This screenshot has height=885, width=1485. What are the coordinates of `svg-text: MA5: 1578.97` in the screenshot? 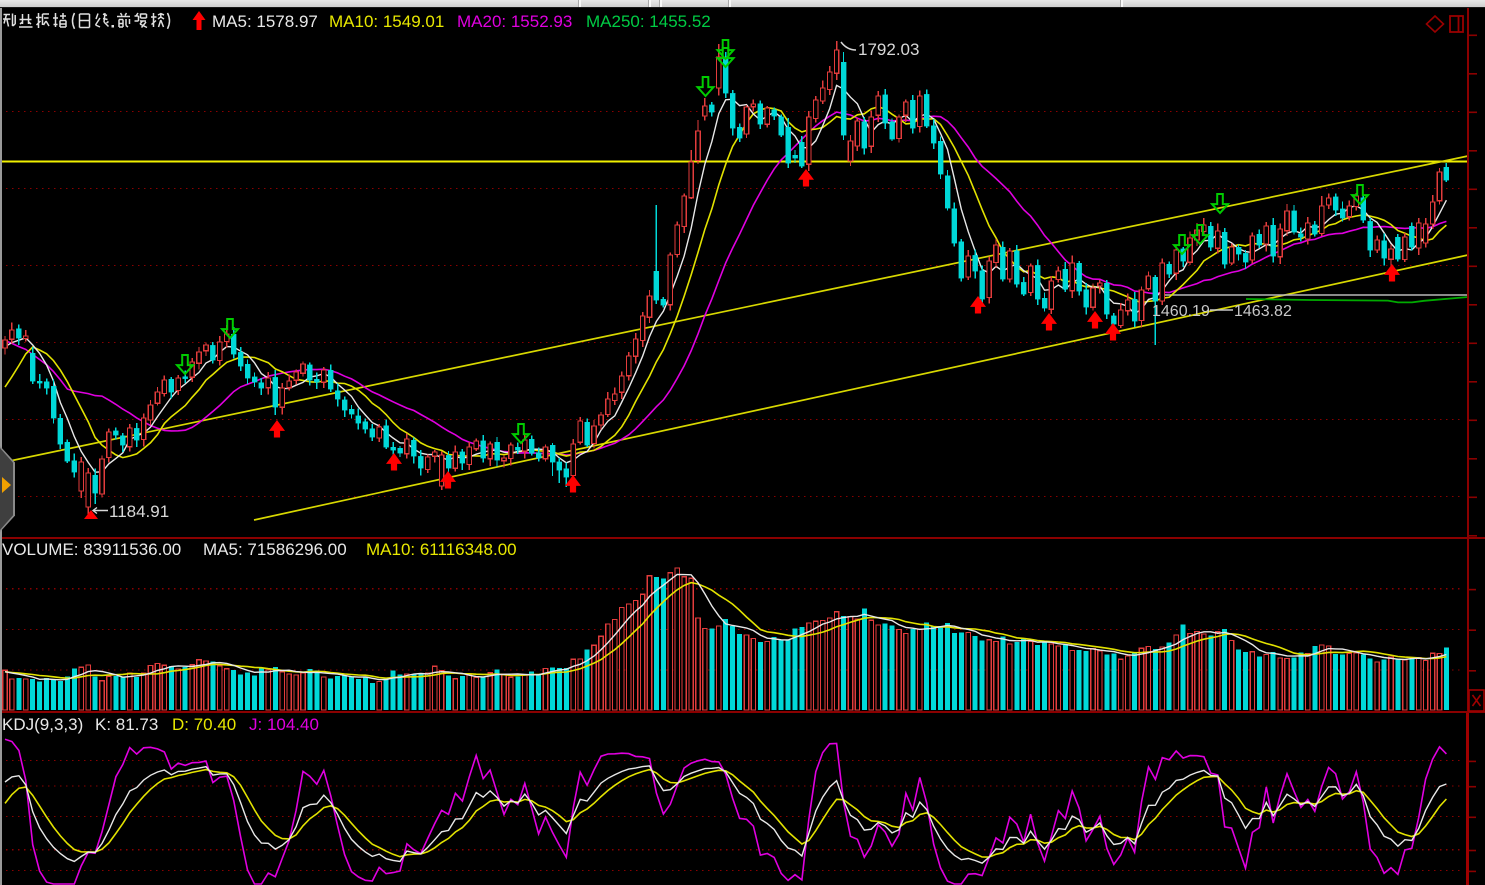 It's located at (265, 21).